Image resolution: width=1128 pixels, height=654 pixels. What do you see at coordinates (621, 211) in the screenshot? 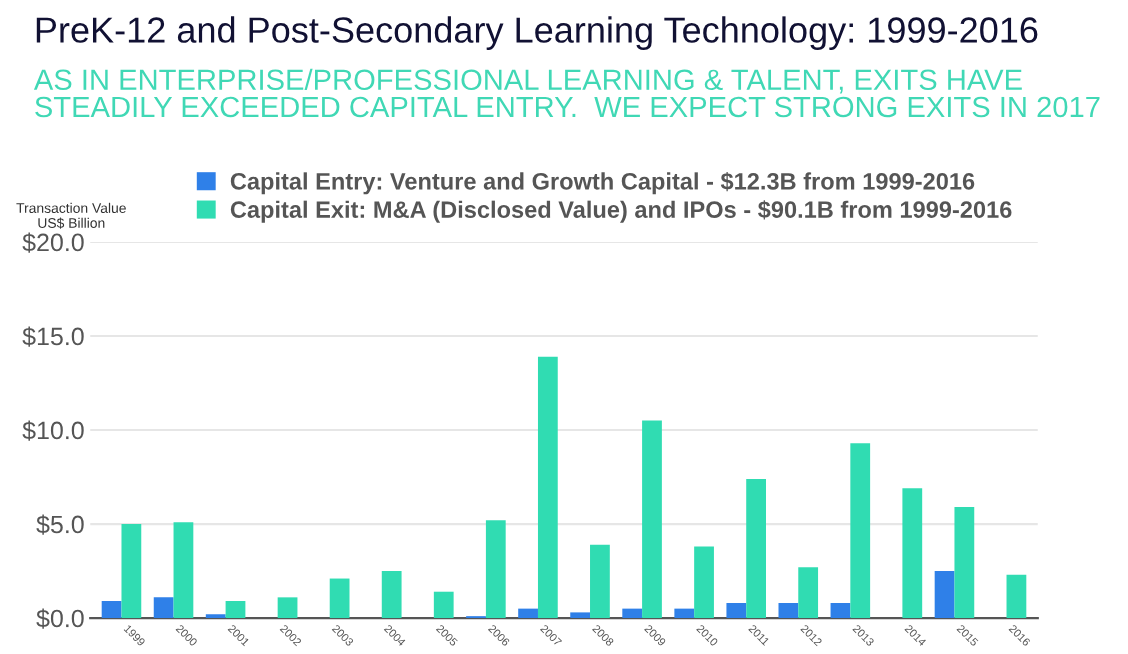
I see `legend-label: Capital Exit: M&A (Disclosed Value) and IPOs - $90.1B from 1999-2016` at bounding box center [621, 211].